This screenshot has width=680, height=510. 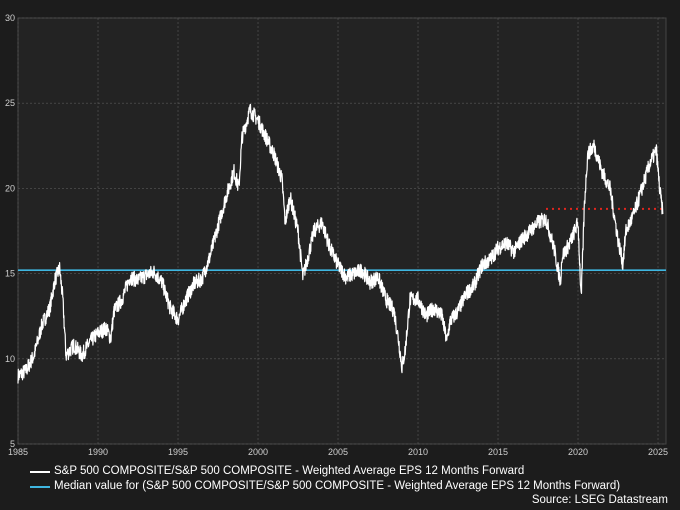 What do you see at coordinates (10, 231) in the screenshot?
I see `y-axis: 5 10 15 20 25 30` at bounding box center [10, 231].